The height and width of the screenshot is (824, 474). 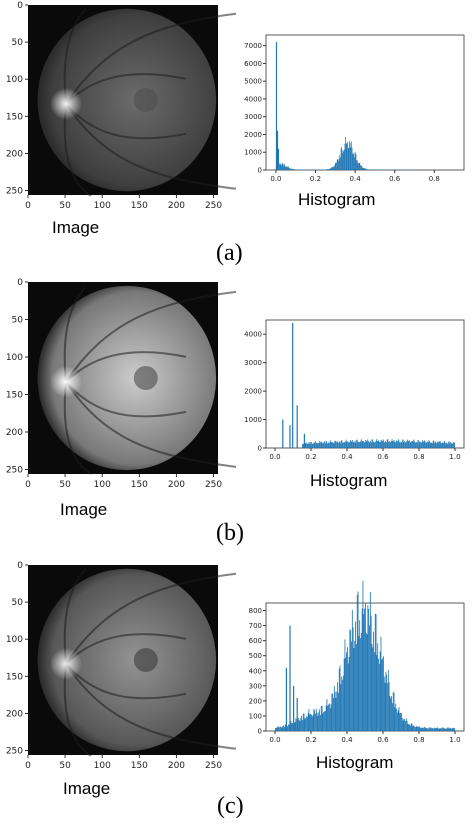 I want to click on histogram-x-tick-label: 0.0, so click(x=274, y=457).